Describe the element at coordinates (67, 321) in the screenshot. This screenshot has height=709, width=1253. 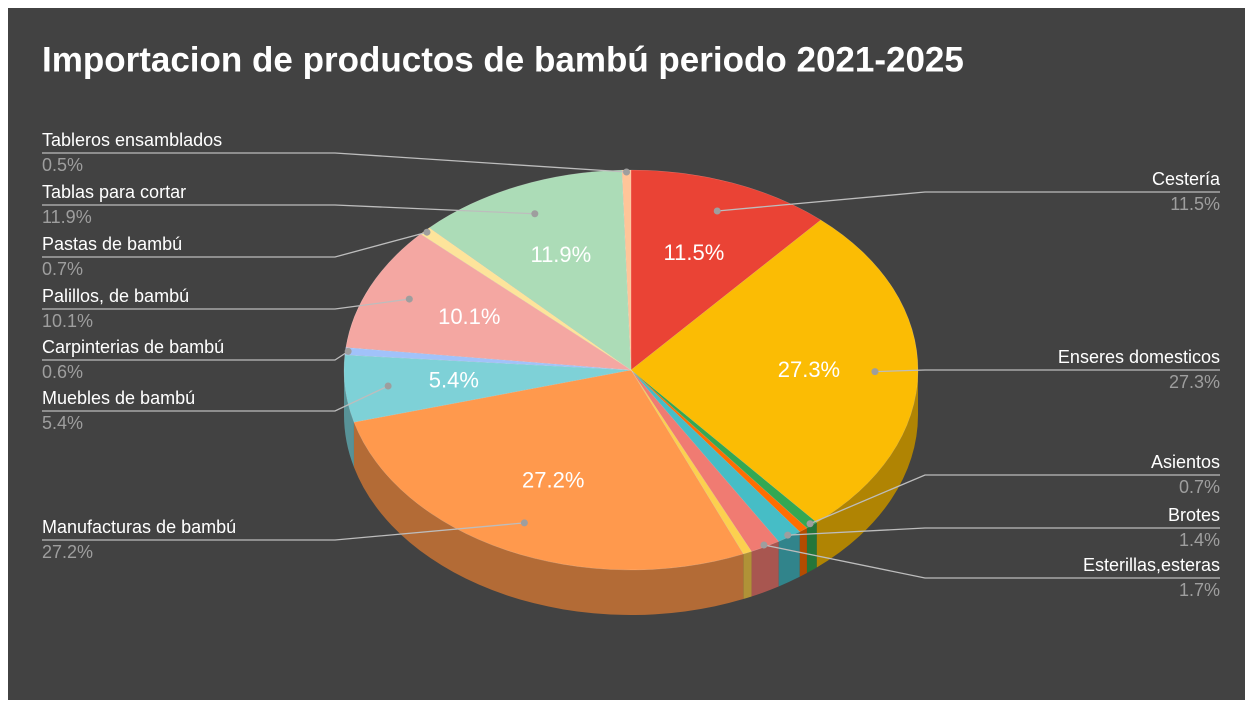
I see `legend-value: 10.1%` at that location.